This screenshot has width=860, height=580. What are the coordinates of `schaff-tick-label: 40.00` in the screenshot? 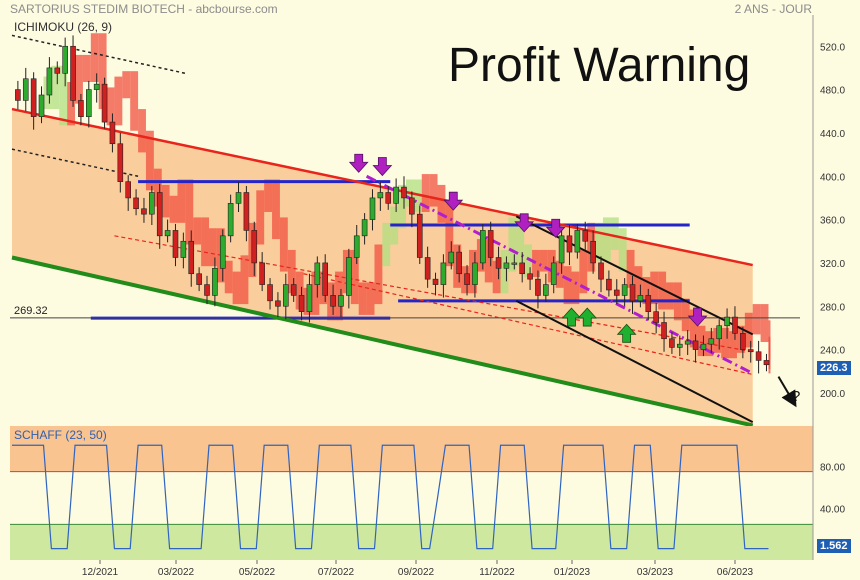 It's located at (832, 510).